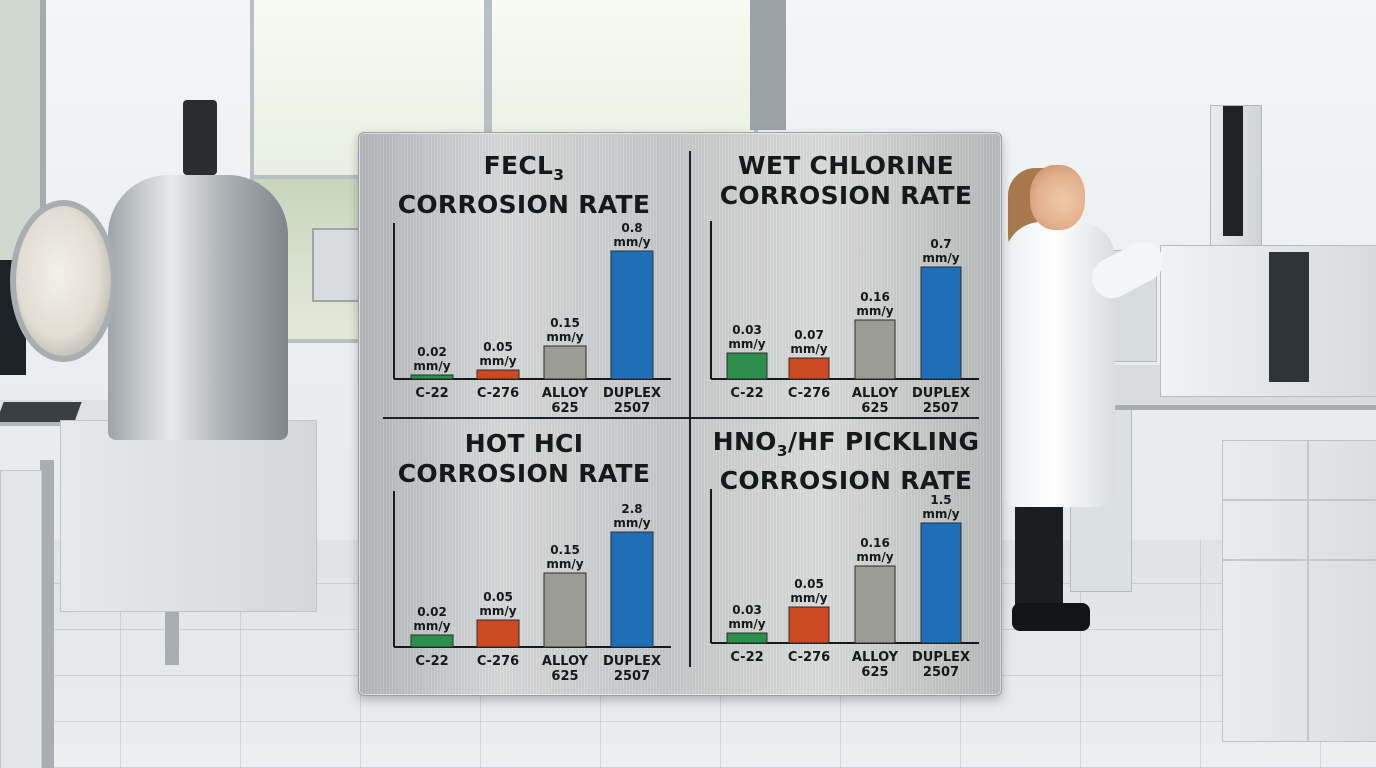 The height and width of the screenshot is (768, 1376). What do you see at coordinates (768, 65) in the screenshot?
I see `wall-pillar` at bounding box center [768, 65].